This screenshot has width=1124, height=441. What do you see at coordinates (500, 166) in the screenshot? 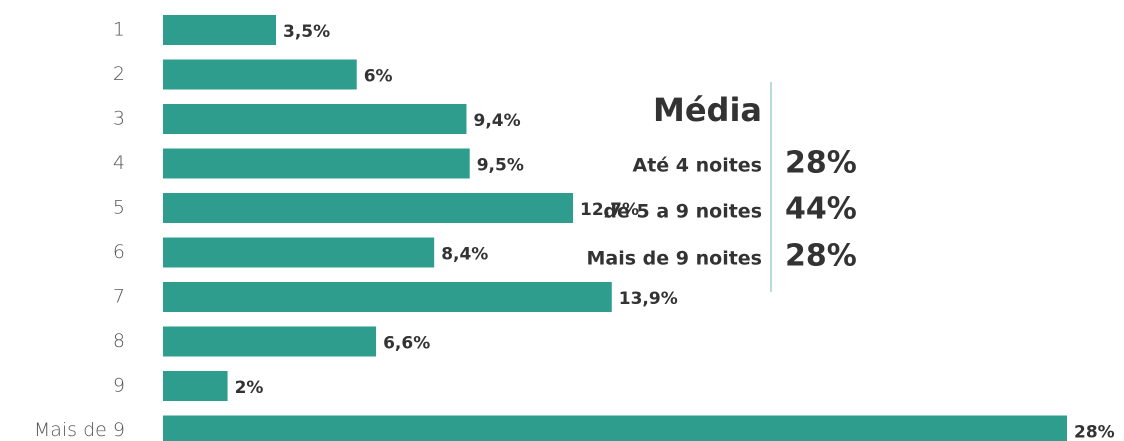
I see `value-label: 9,5%` at bounding box center [500, 166].